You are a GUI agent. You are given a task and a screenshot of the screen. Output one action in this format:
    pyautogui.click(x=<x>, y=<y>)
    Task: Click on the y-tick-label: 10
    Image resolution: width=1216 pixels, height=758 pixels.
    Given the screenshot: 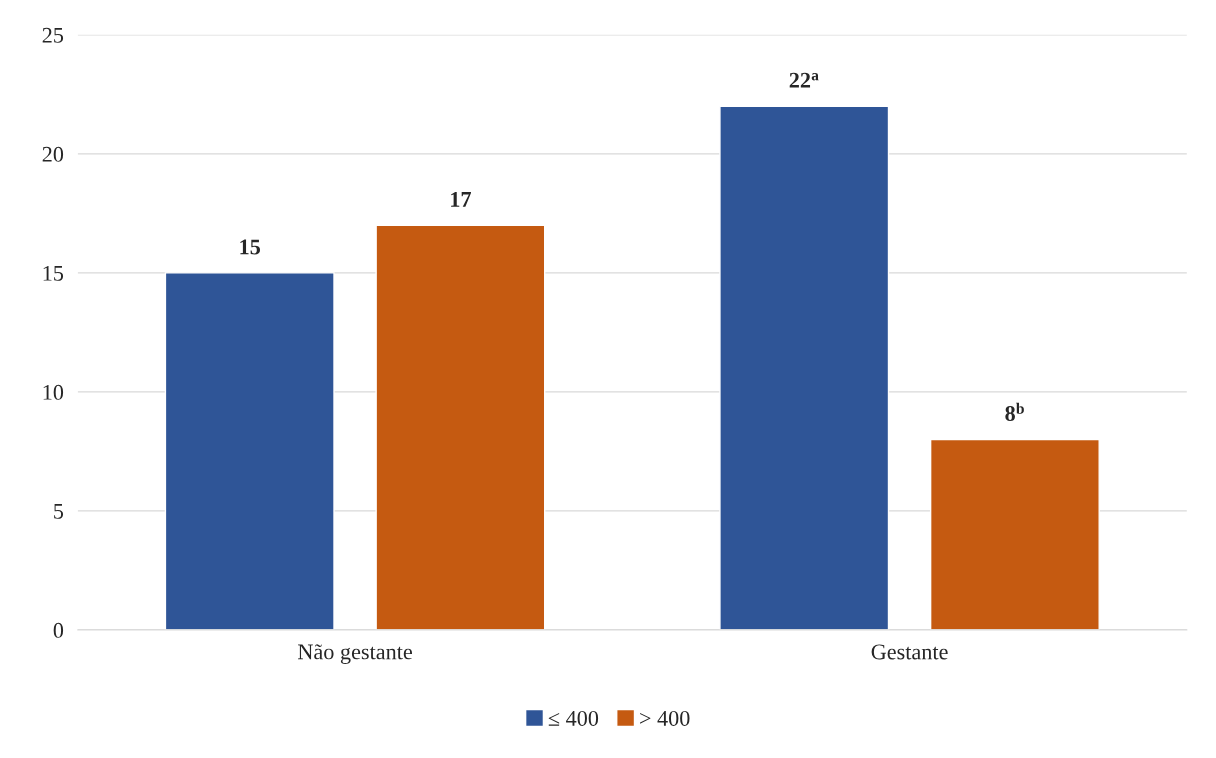 What is the action you would take?
    pyautogui.click(x=53, y=392)
    